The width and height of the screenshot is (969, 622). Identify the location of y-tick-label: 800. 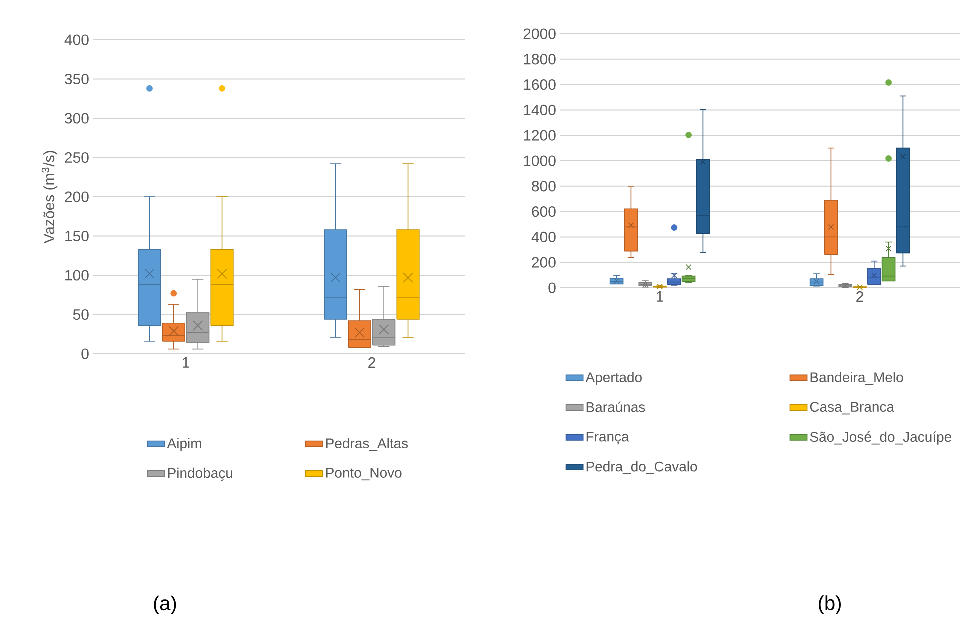
(544, 186).